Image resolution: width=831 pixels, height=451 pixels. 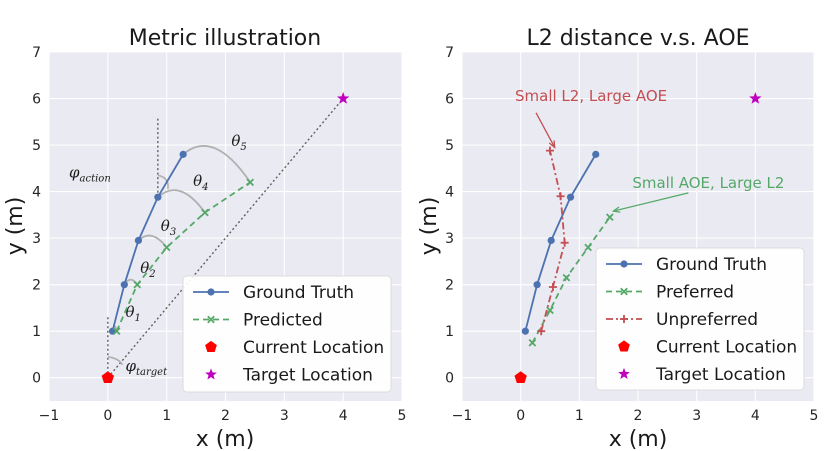 I want to click on legend-entry: Predicted, so click(x=258, y=321).